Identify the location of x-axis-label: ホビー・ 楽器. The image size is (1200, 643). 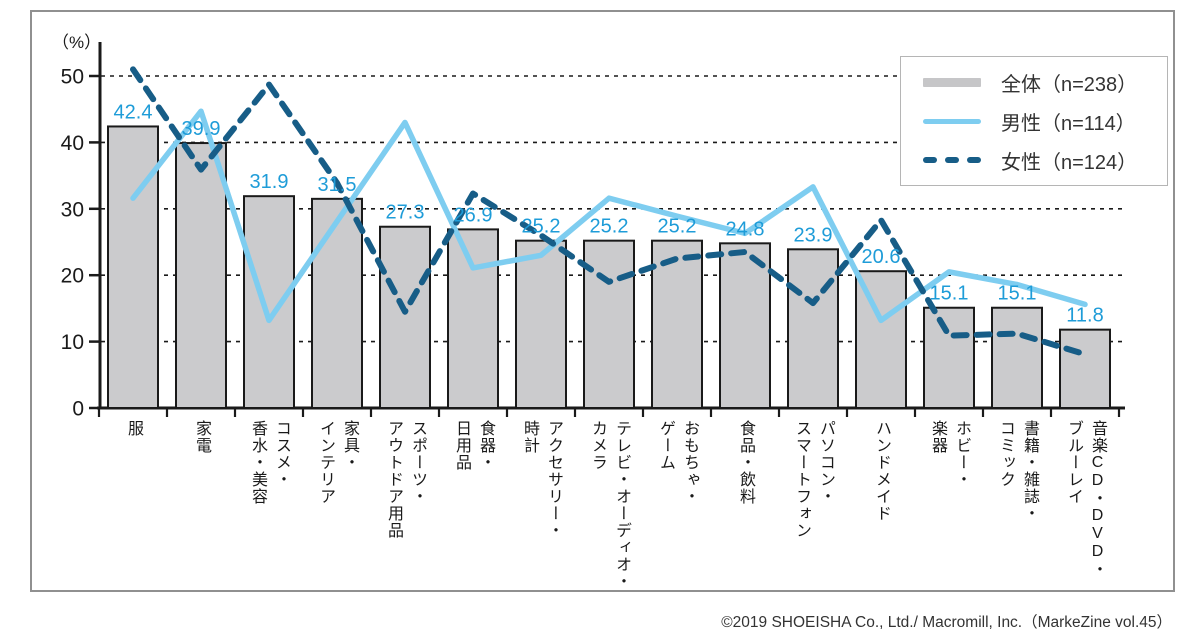
(949, 454).